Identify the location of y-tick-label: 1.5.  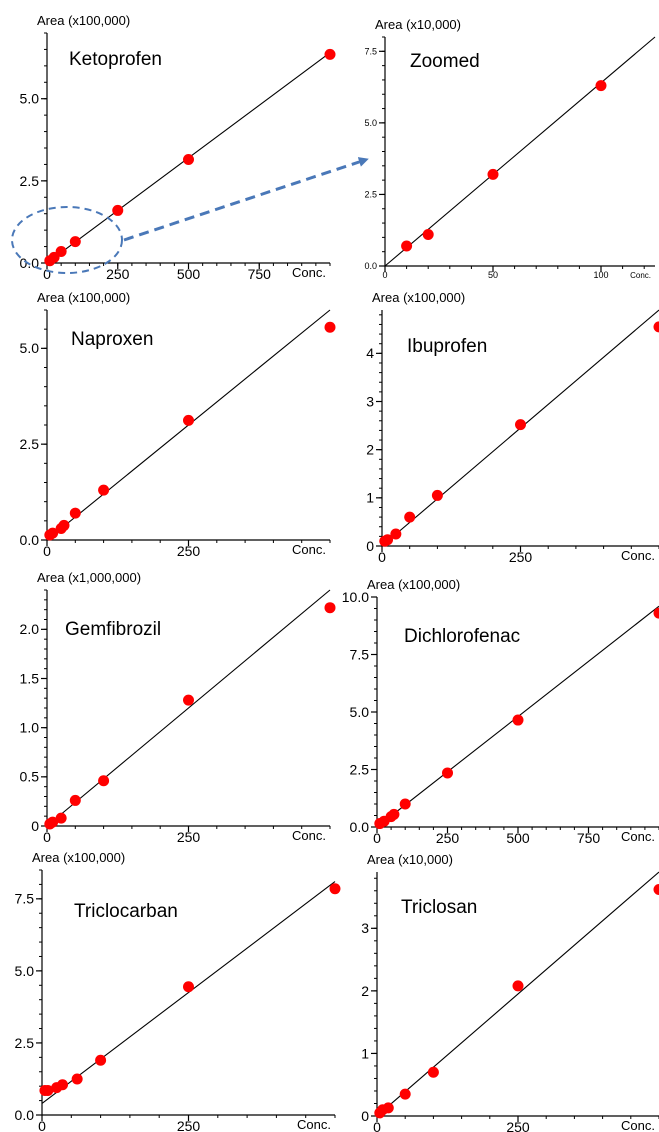
(30, 678).